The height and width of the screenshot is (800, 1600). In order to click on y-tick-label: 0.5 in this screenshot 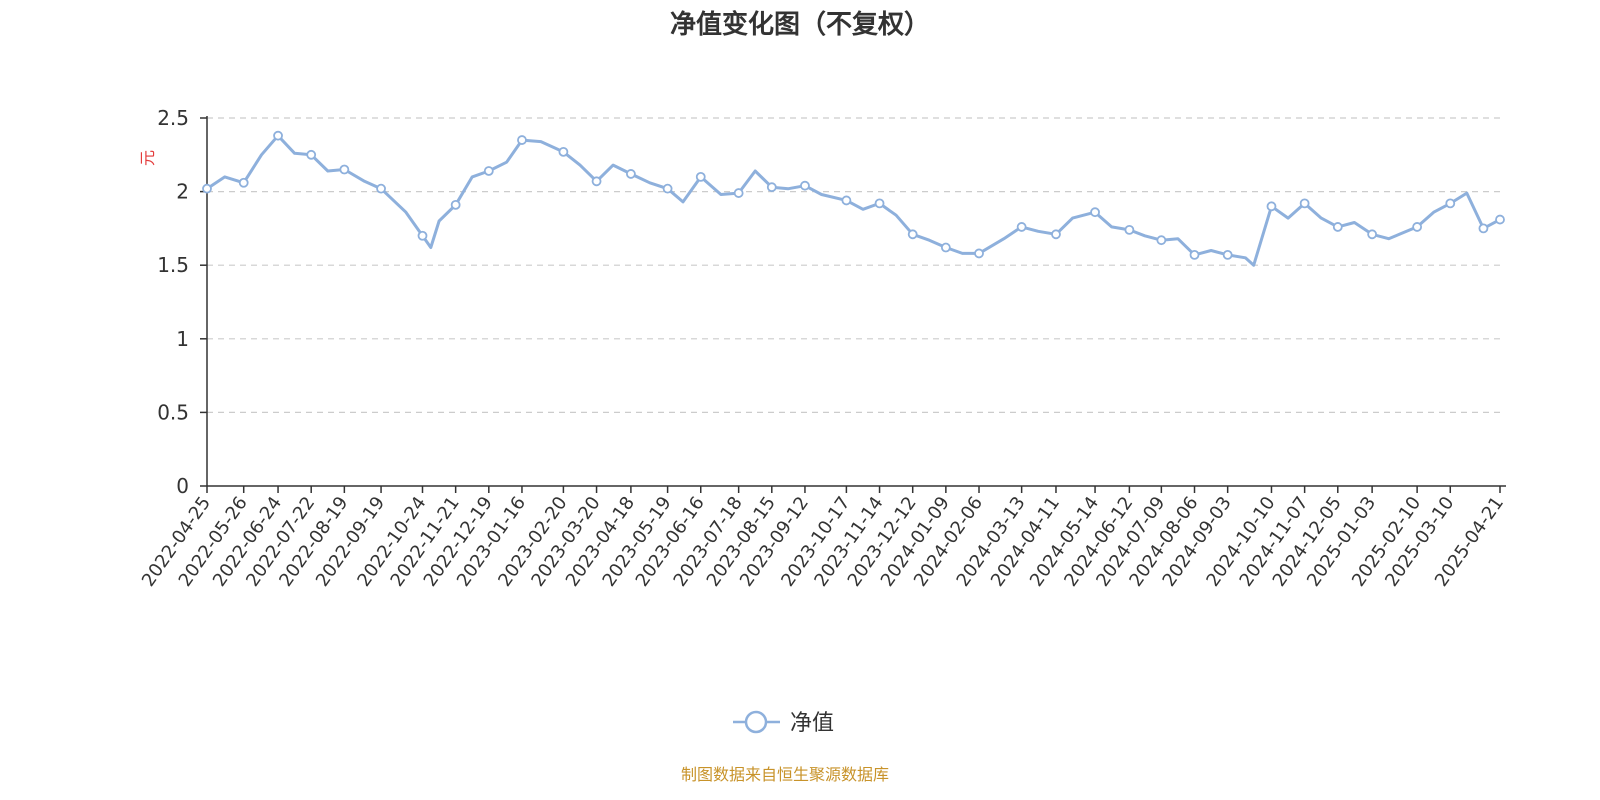, I will do `click(173, 412)`.